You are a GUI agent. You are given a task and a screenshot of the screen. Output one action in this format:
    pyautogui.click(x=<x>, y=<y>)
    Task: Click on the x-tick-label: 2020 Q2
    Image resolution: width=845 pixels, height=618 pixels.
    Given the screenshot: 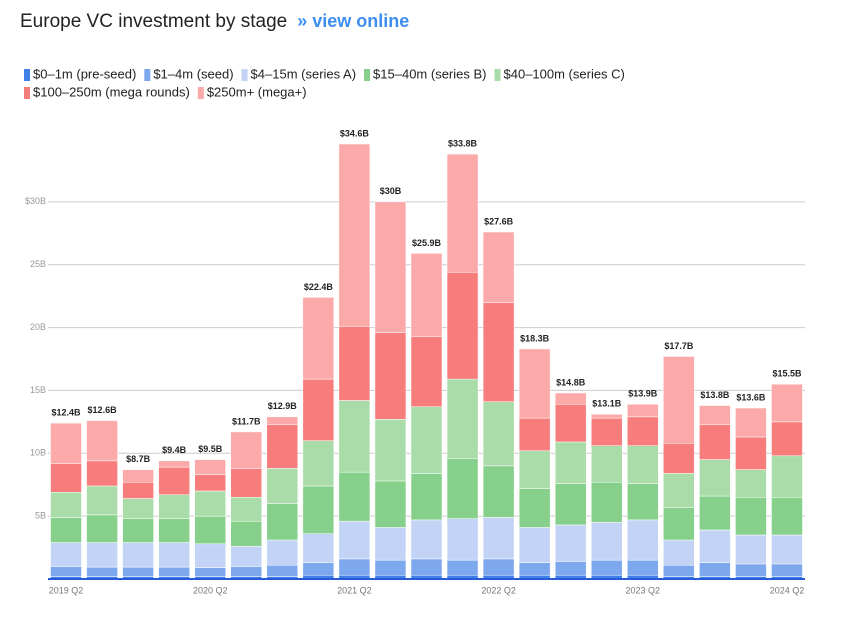 What is the action you would take?
    pyautogui.click(x=210, y=590)
    